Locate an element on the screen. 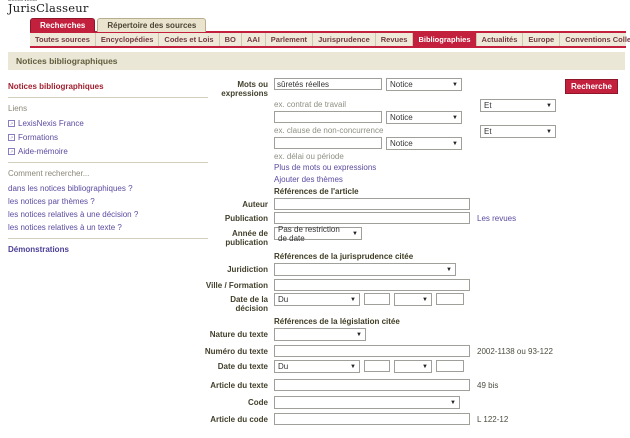  date-decision-year-input is located at coordinates (450, 299).